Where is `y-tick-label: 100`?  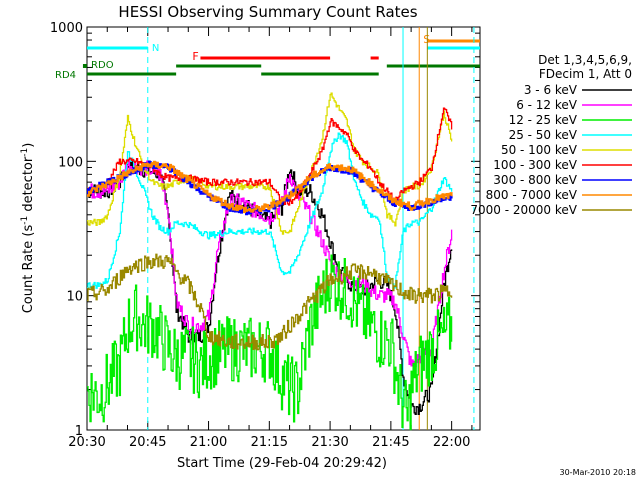 y-tick-label: 100 is located at coordinates (70, 162).